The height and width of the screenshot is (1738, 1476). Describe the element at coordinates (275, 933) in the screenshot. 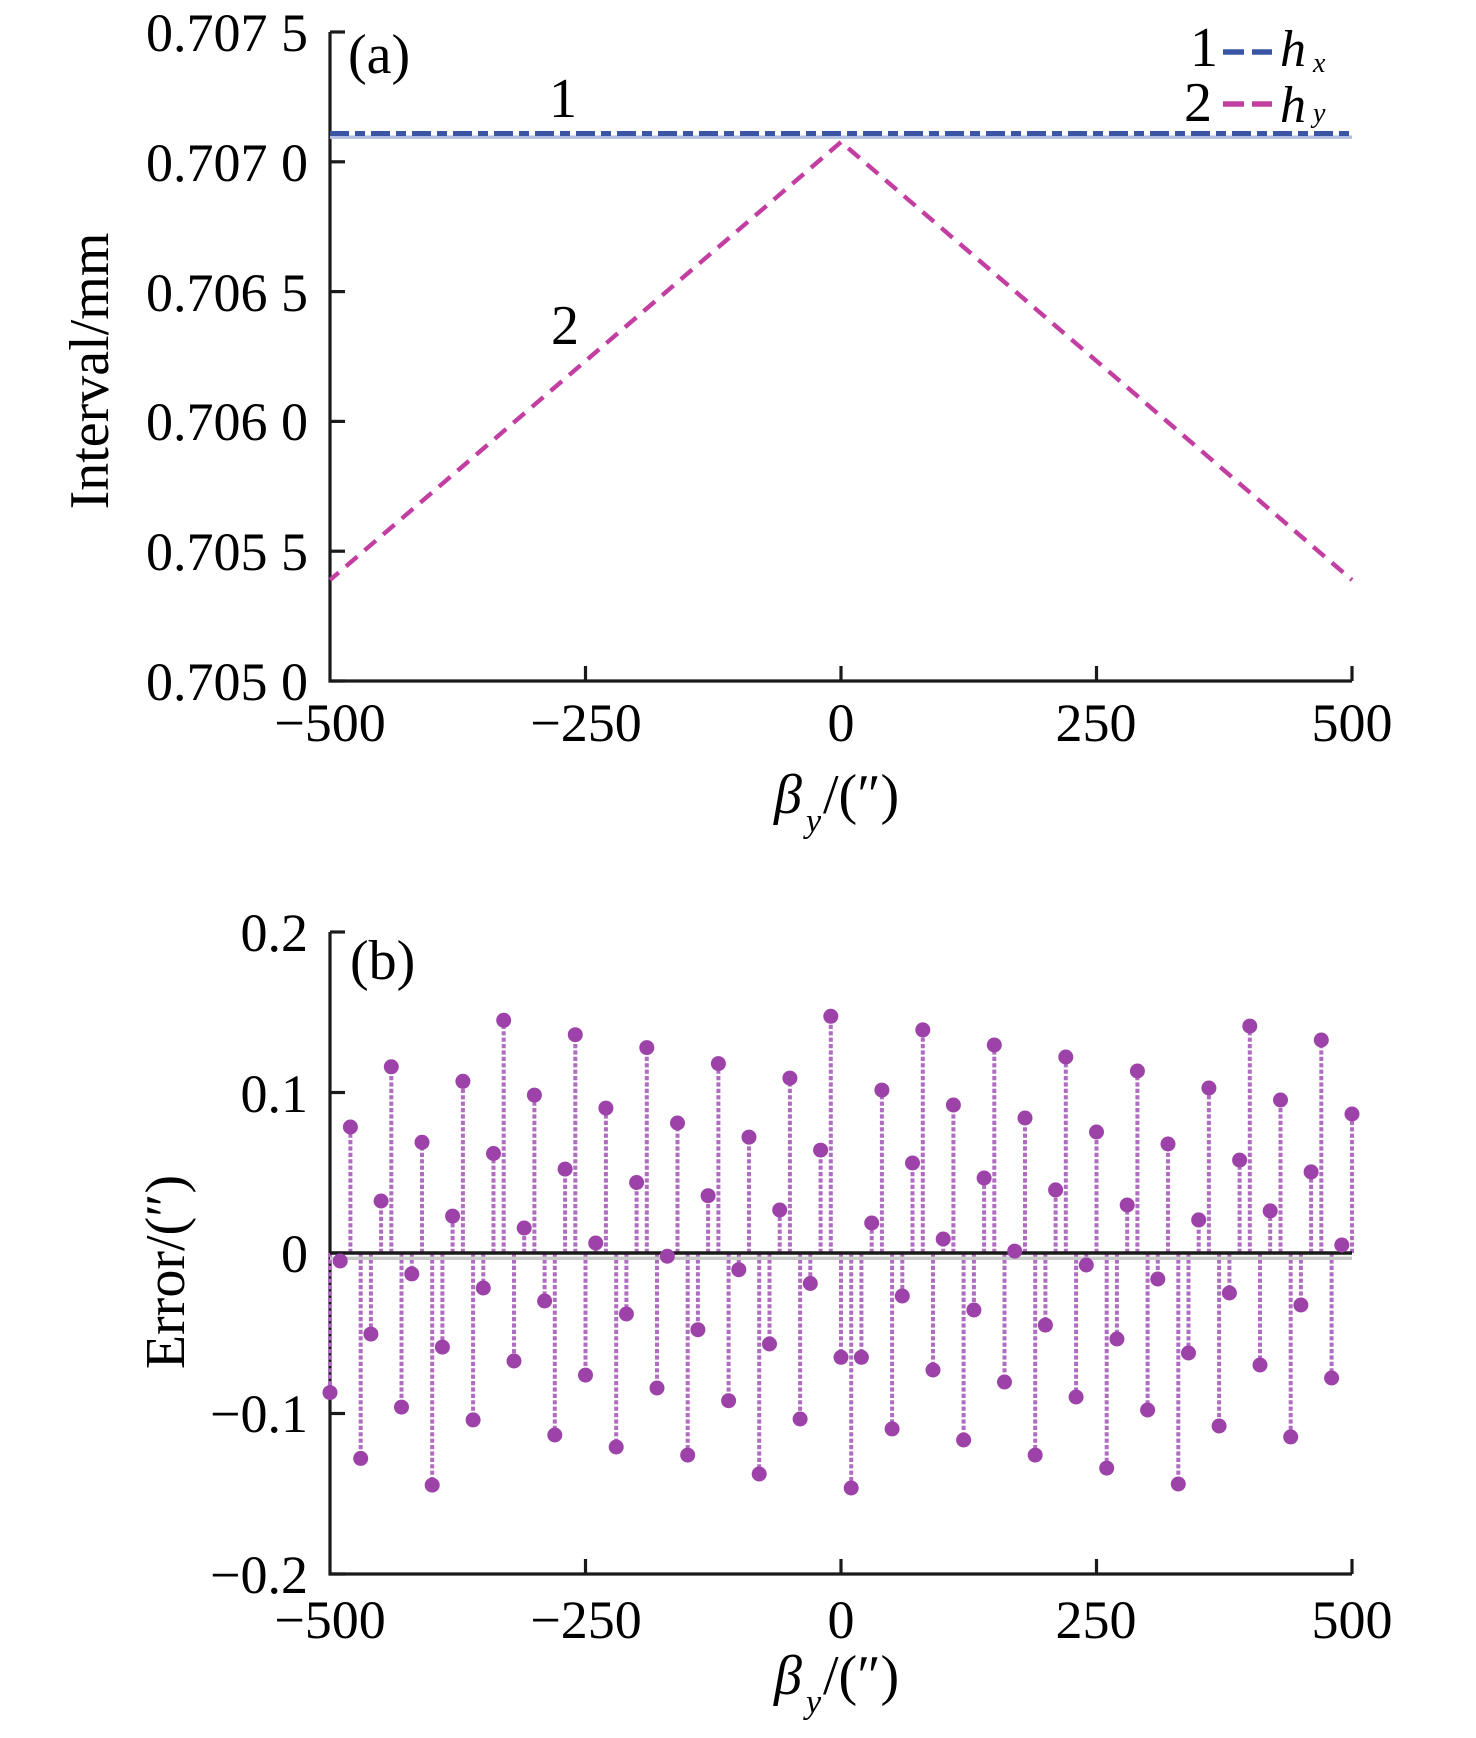

I see `svg-text: 0.2` at that location.